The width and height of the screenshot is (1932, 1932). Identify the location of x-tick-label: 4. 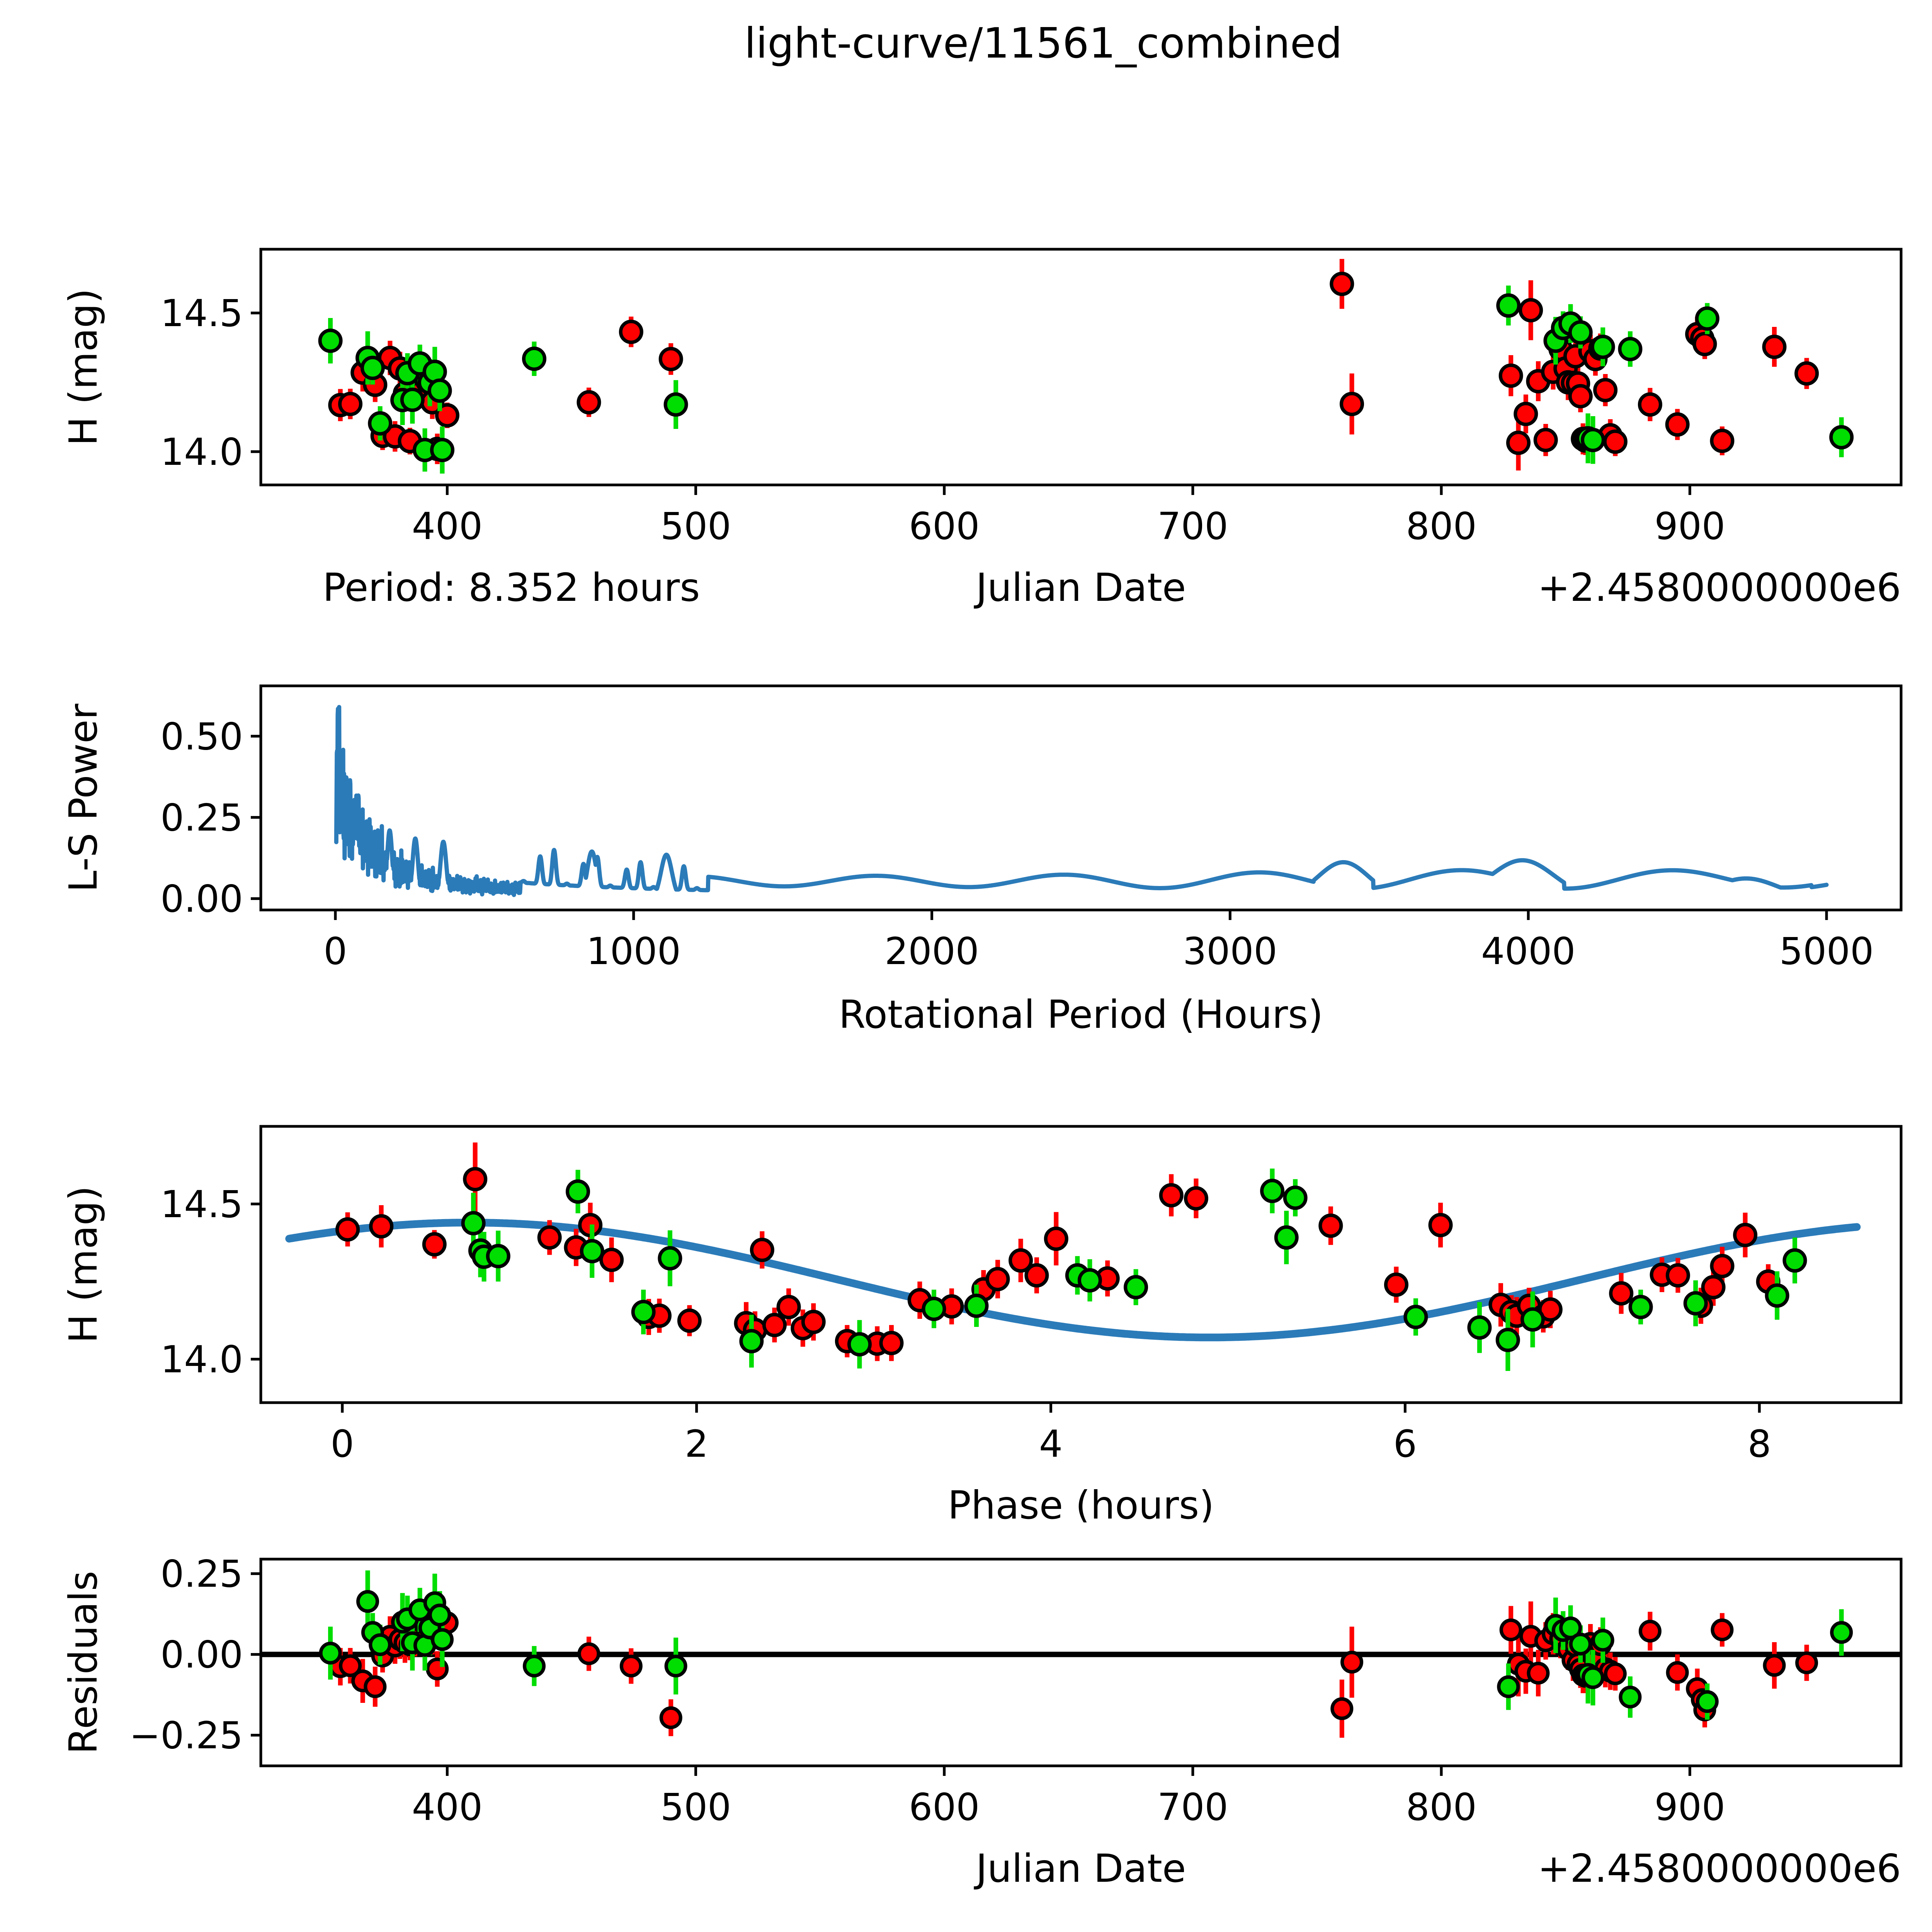
(1051, 1444).